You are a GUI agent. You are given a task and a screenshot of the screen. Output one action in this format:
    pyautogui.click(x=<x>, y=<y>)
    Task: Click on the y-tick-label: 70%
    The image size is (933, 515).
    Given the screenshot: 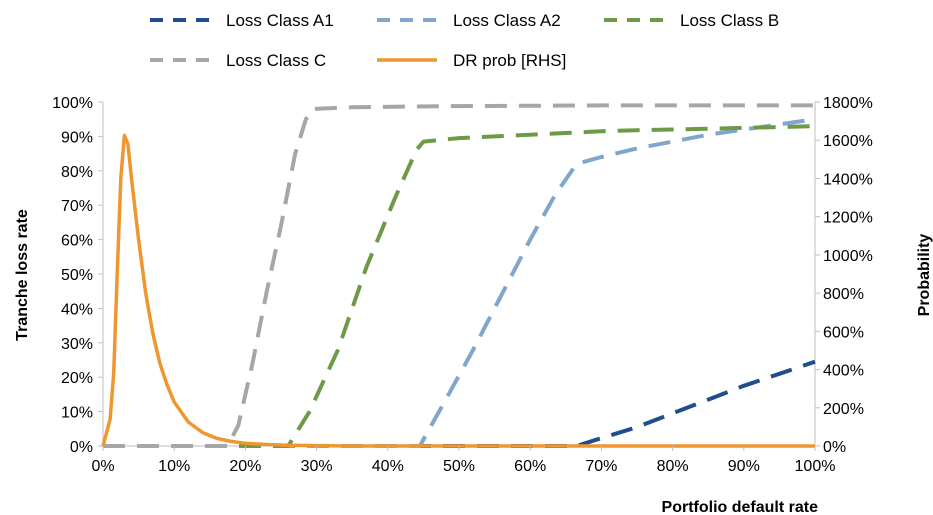 What is the action you would take?
    pyautogui.click(x=77, y=206)
    